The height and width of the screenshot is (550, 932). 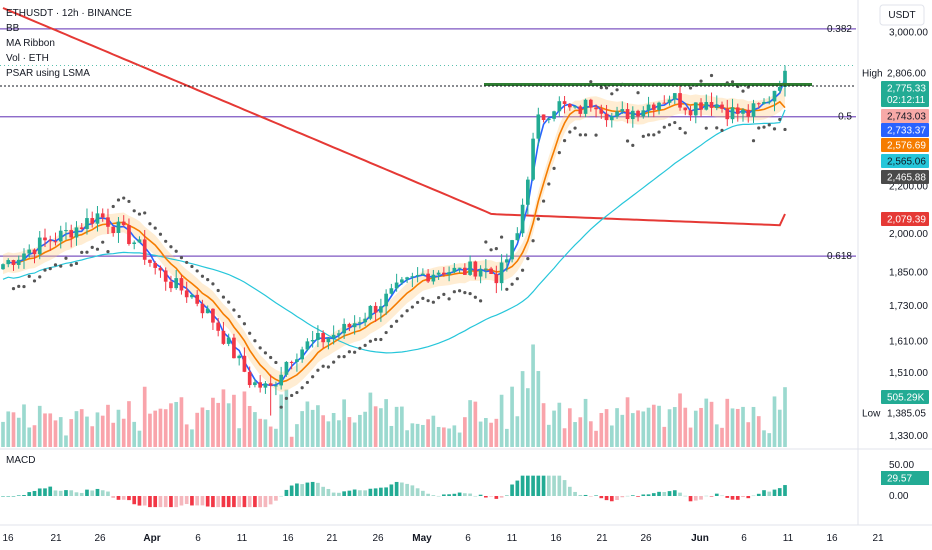 I want to click on indicator-psar: PSAR using LSMA, so click(x=48, y=73).